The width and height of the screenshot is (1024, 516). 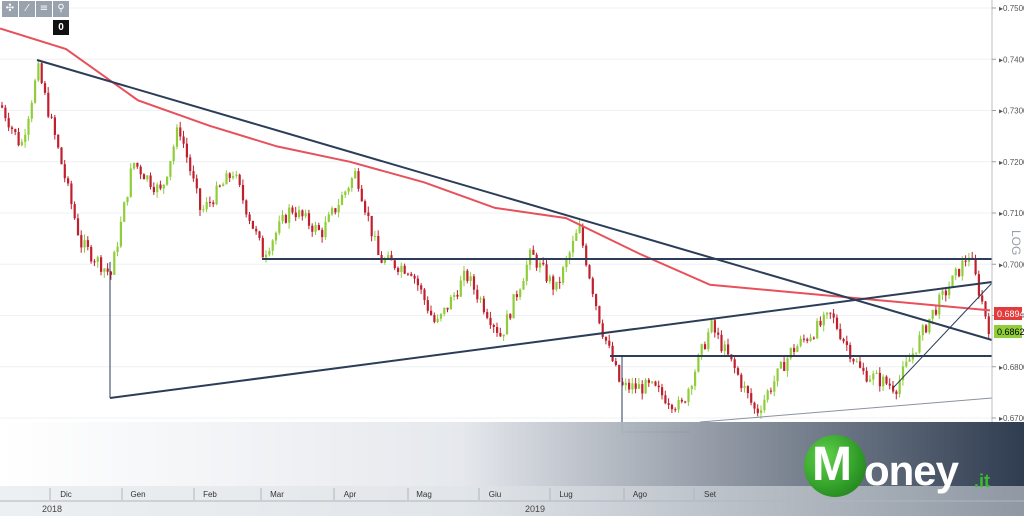 I want to click on search-icon: ⚲, so click(x=61, y=9).